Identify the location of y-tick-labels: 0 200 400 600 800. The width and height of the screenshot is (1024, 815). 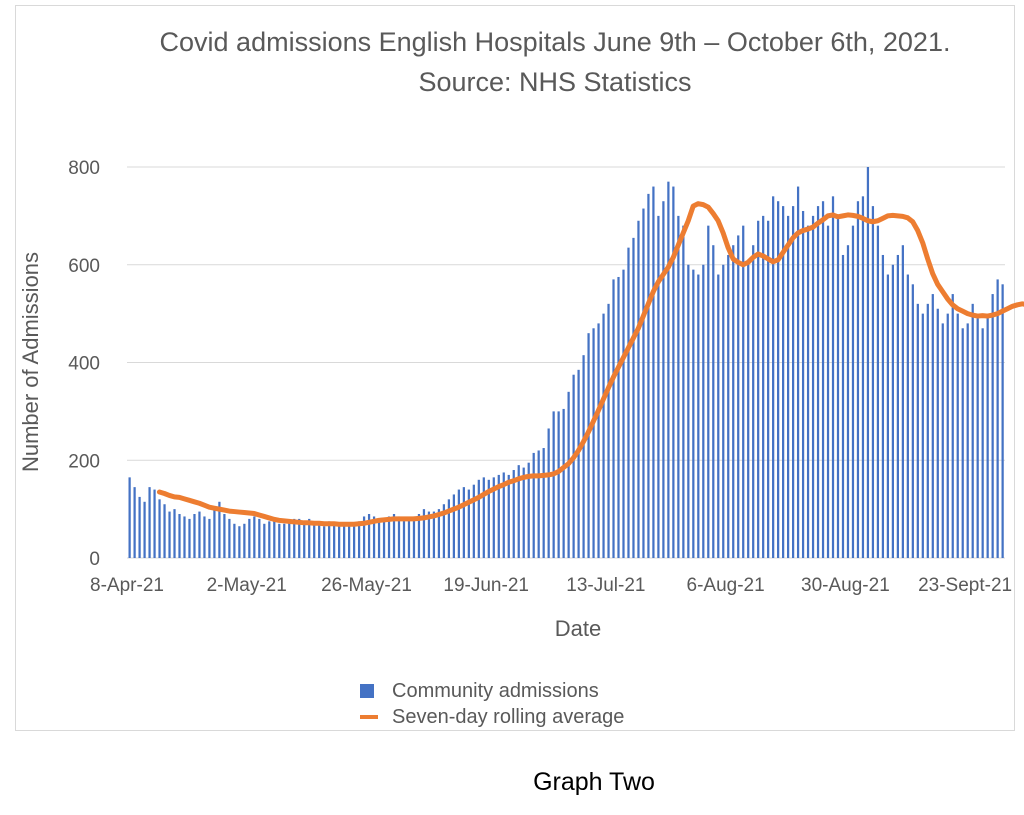
(84, 364).